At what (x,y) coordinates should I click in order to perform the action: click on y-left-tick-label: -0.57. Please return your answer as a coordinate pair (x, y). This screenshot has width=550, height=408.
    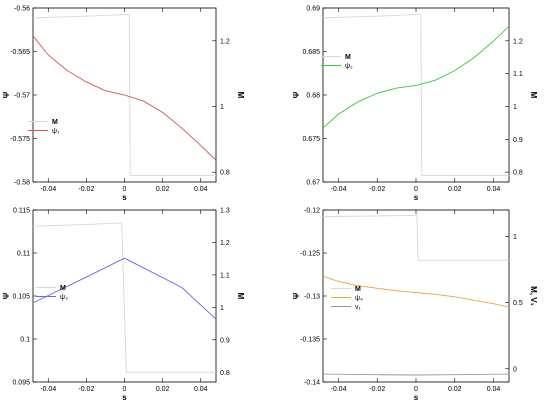
    Looking at the image, I should click on (22, 96).